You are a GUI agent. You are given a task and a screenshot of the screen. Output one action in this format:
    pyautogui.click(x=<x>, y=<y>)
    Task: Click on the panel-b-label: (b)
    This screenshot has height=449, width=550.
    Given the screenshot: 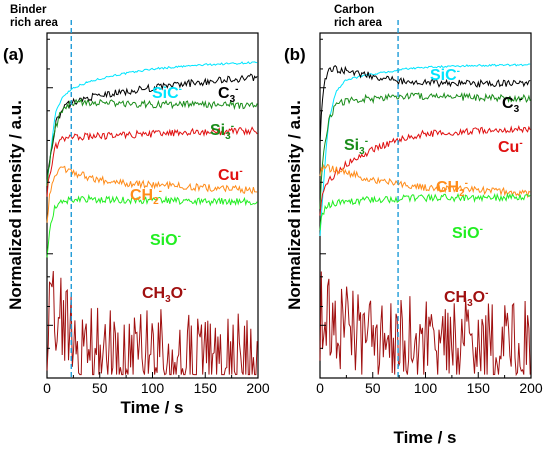 What is the action you would take?
    pyautogui.click(x=295, y=54)
    